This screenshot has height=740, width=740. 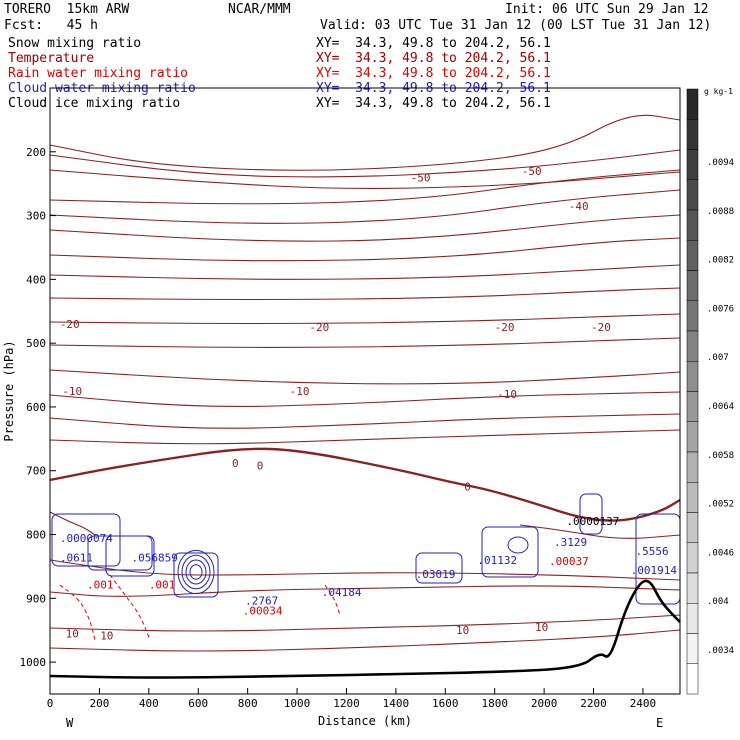 I want to click on rain-contour, so click(x=77, y=612).